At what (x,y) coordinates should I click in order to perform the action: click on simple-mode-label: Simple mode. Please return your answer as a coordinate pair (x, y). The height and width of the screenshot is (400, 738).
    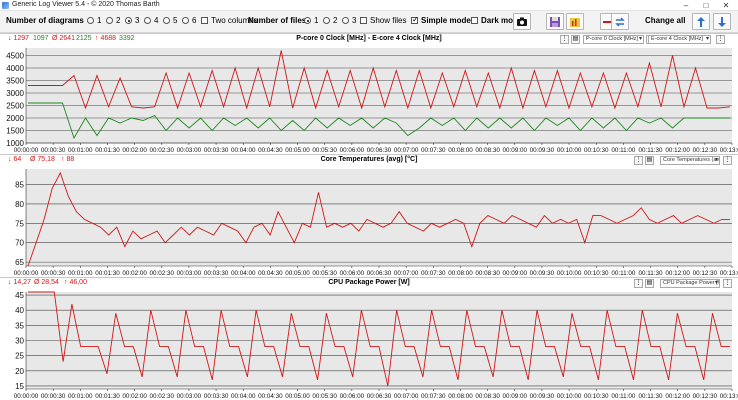
    Looking at the image, I should click on (446, 20).